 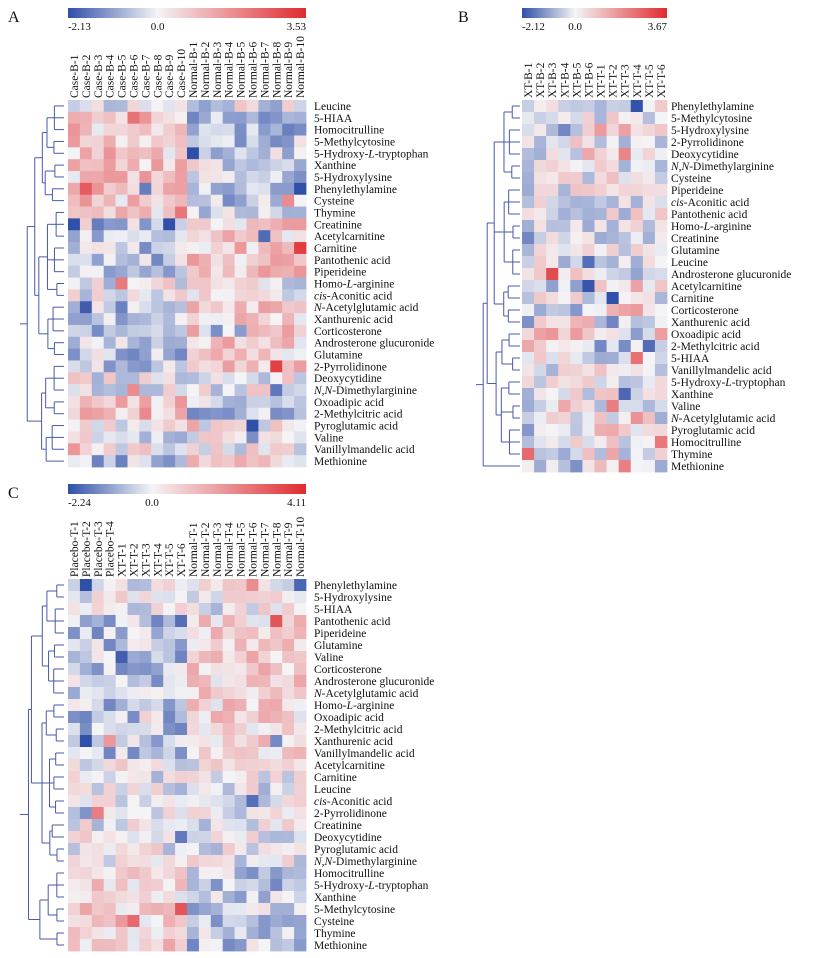 What do you see at coordinates (712, 107) in the screenshot?
I see `row-label-phenylethylamine: Phenylethylamine` at bounding box center [712, 107].